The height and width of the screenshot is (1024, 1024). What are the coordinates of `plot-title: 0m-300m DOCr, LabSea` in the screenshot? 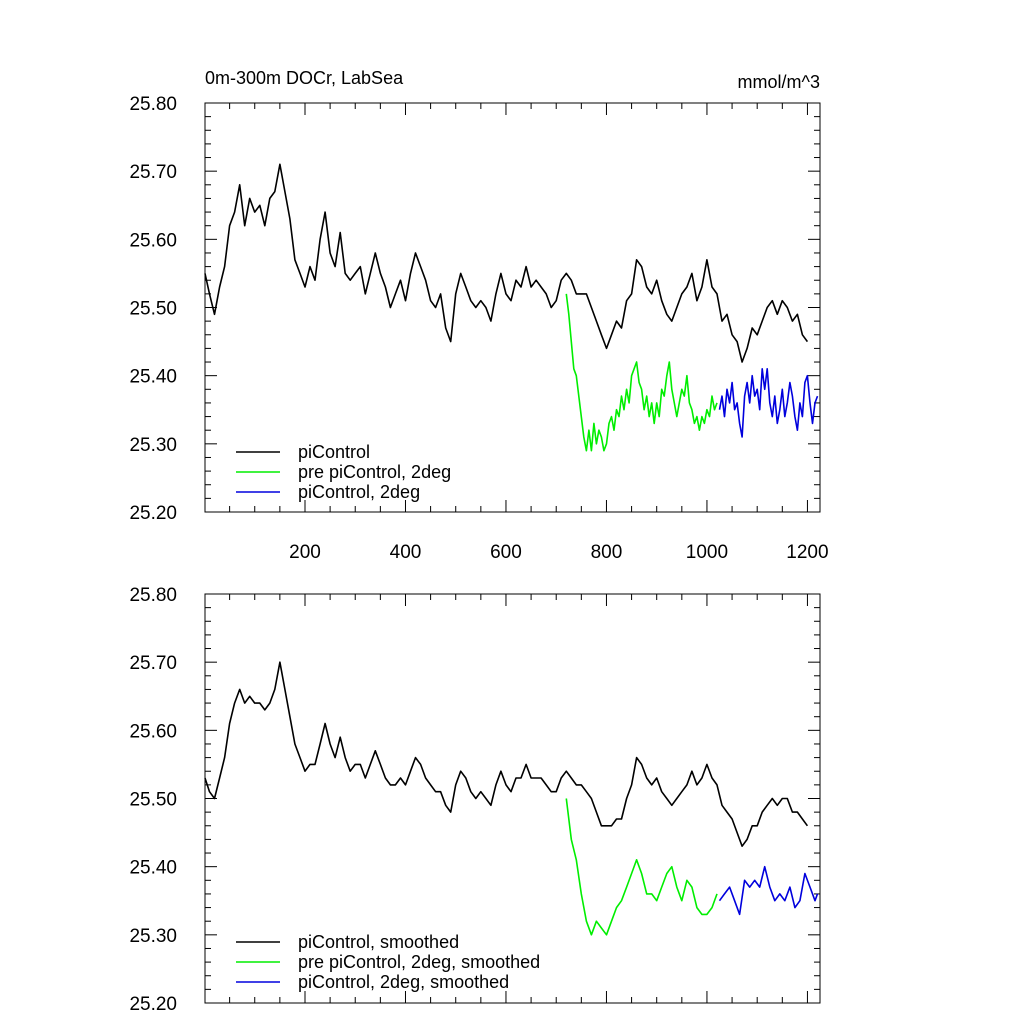 It's located at (304, 78).